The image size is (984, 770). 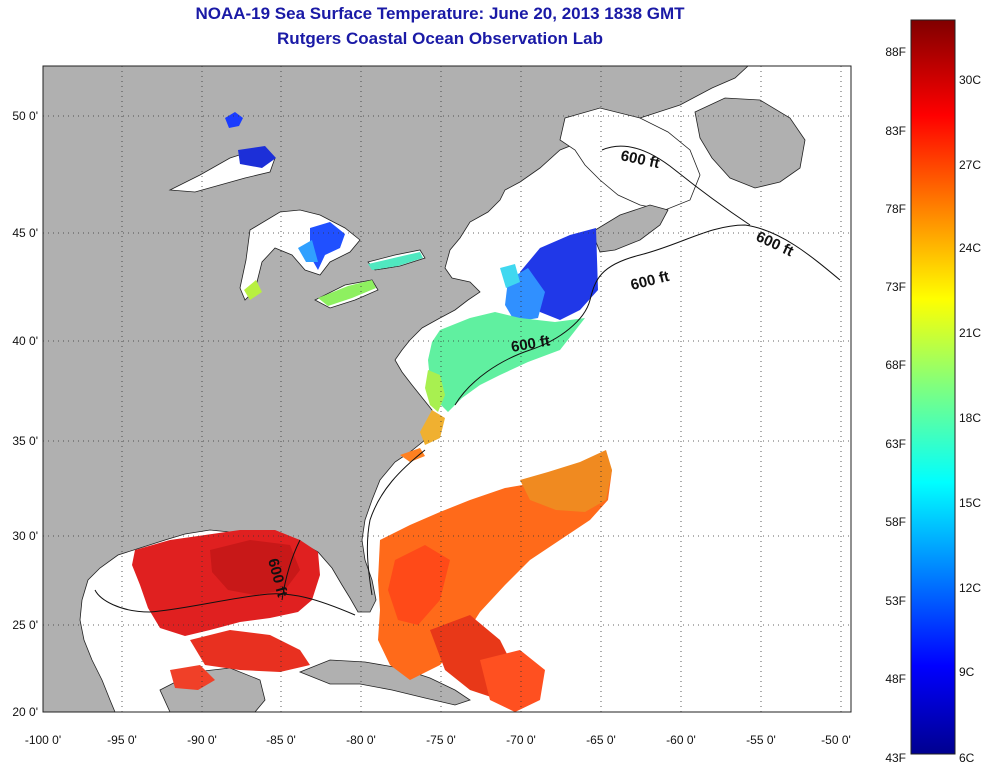 What do you see at coordinates (895, 444) in the screenshot?
I see `colorbar-fahrenheit-label: 63F` at bounding box center [895, 444].